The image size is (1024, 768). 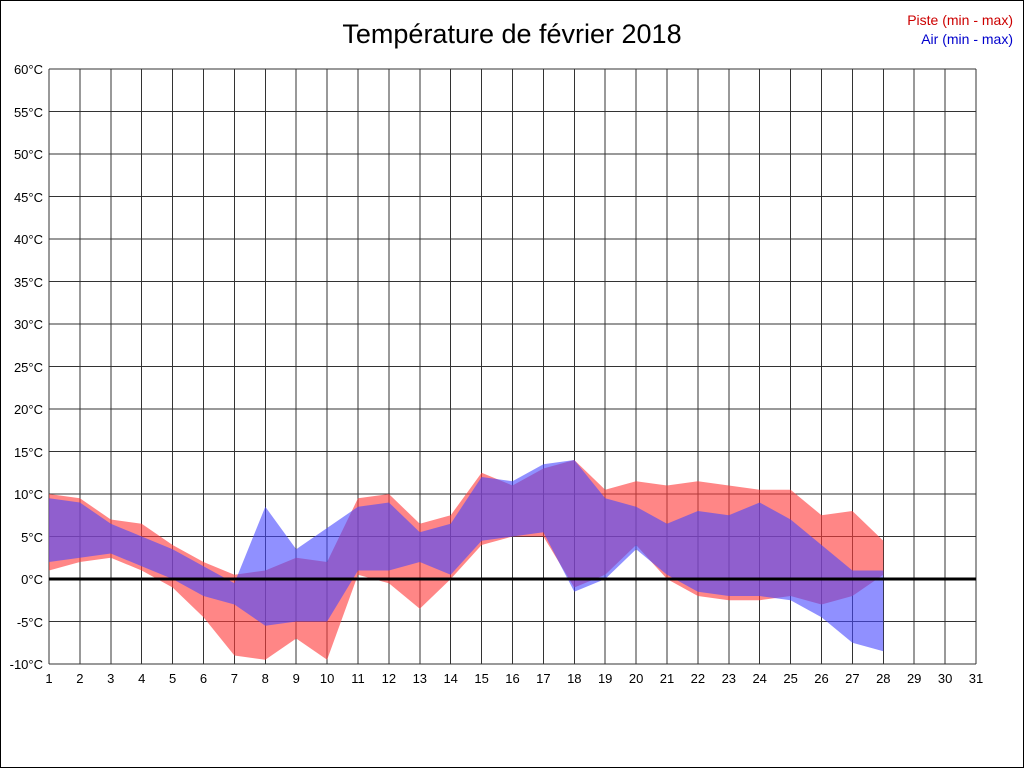 I want to click on y-axis-tick-label: 55°C, so click(x=28, y=112).